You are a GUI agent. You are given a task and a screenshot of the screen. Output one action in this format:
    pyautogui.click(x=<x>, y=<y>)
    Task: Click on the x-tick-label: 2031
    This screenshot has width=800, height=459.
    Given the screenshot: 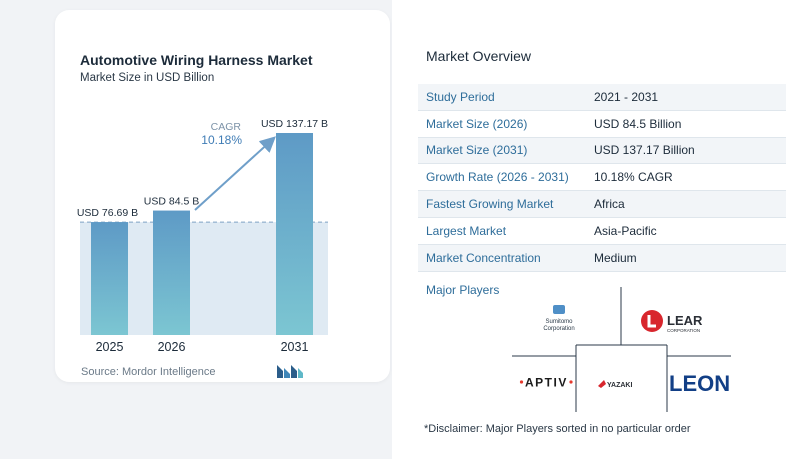 What is the action you would take?
    pyautogui.click(x=295, y=347)
    